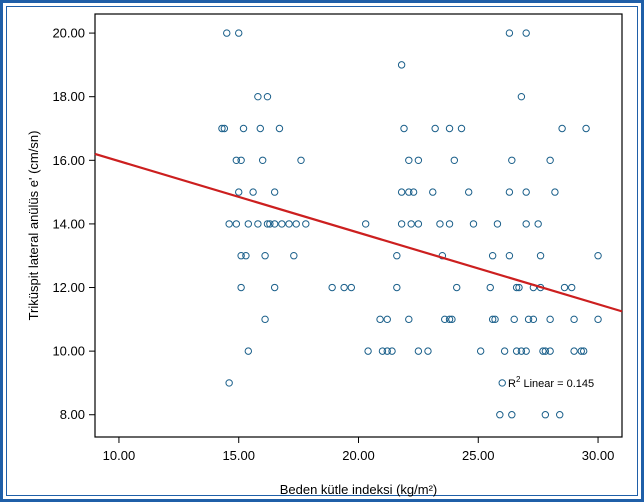 This screenshot has height=502, width=644. What do you see at coordinates (68, 287) in the screenshot?
I see `y-tick-label: 12.00` at bounding box center [68, 287].